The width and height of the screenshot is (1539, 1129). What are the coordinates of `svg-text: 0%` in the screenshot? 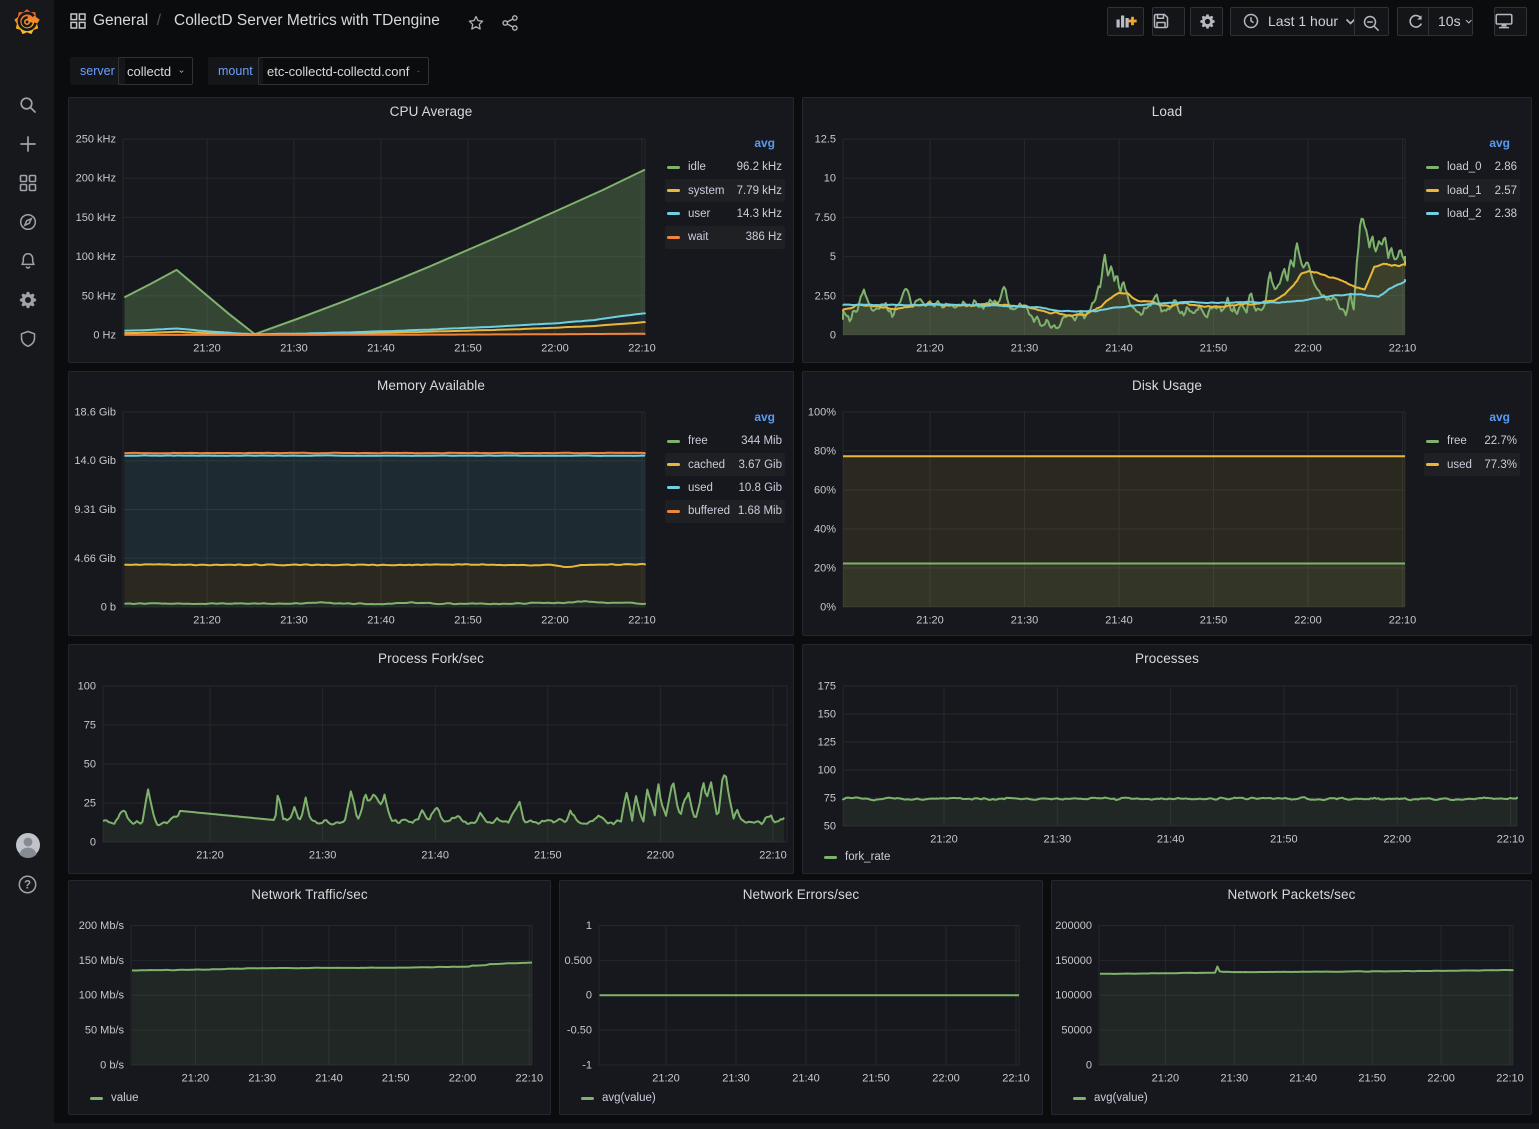 It's located at (828, 608).